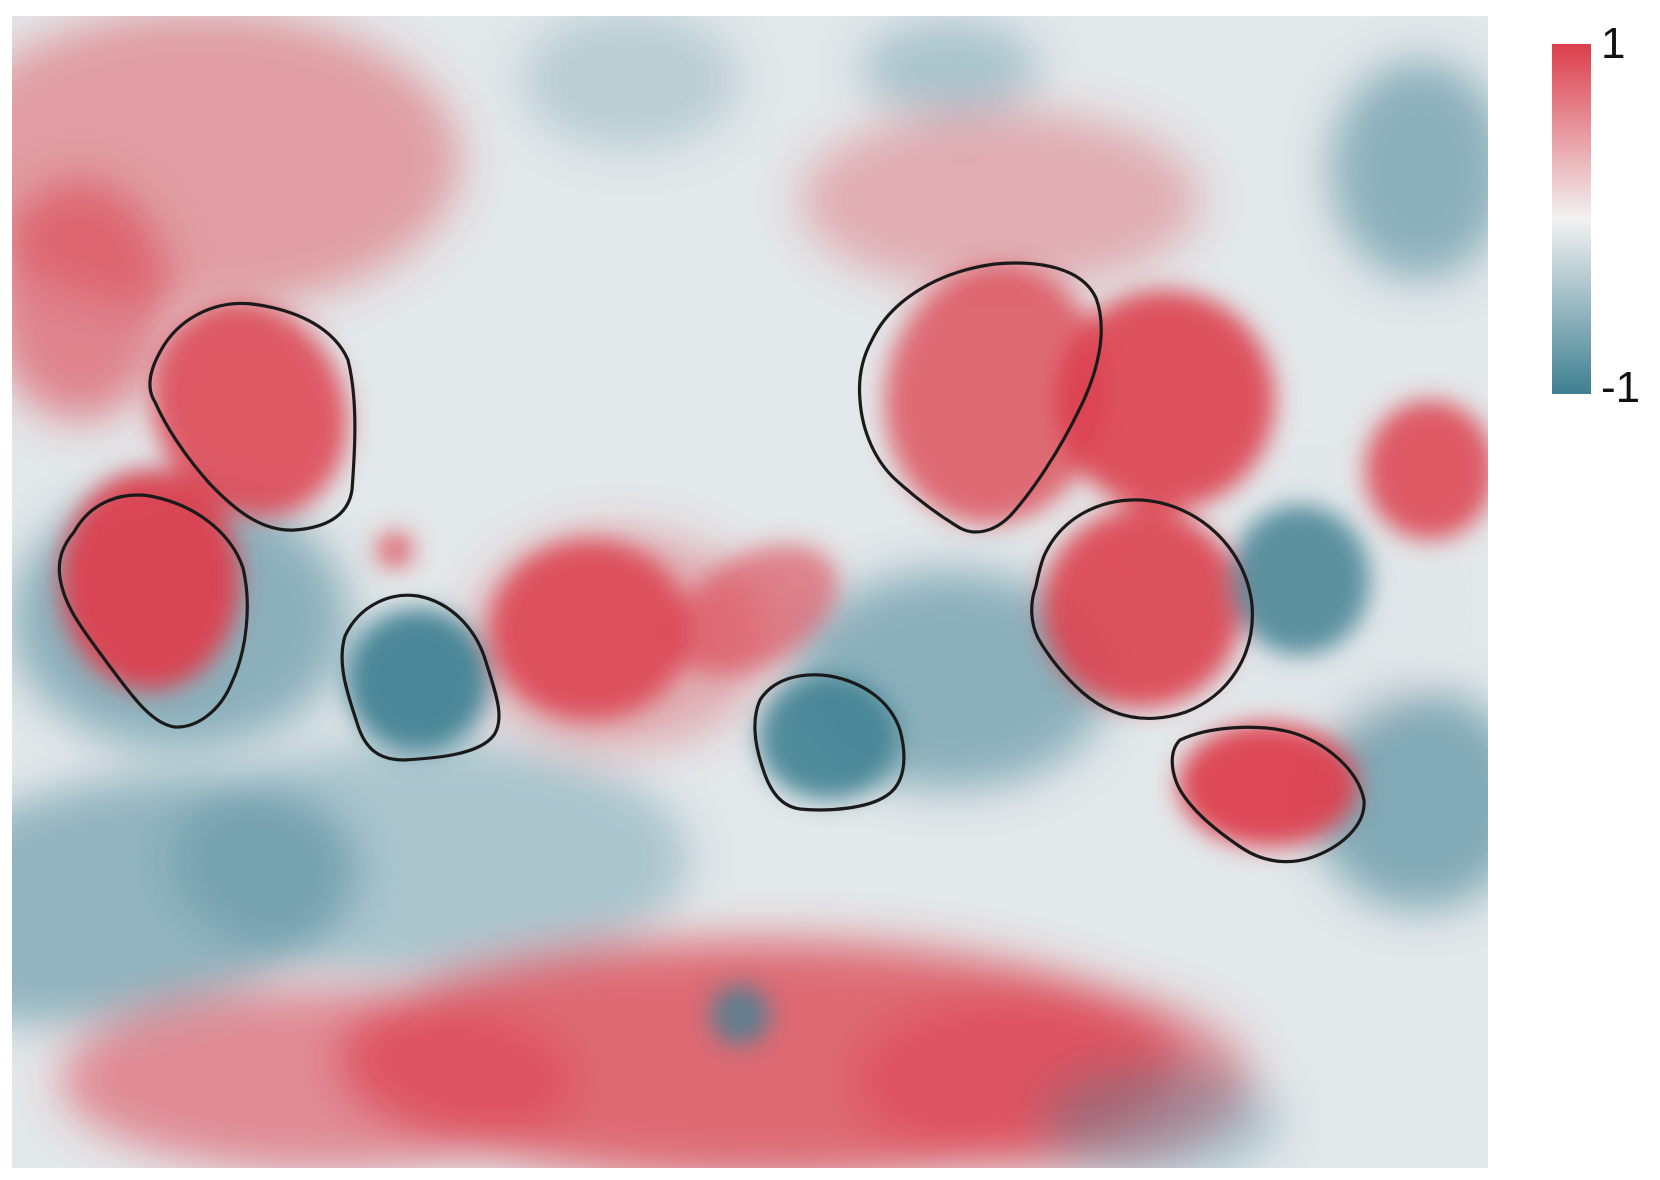 The width and height of the screenshot is (1660, 1180). I want to click on roi-7-outline, so click(1268, 794).